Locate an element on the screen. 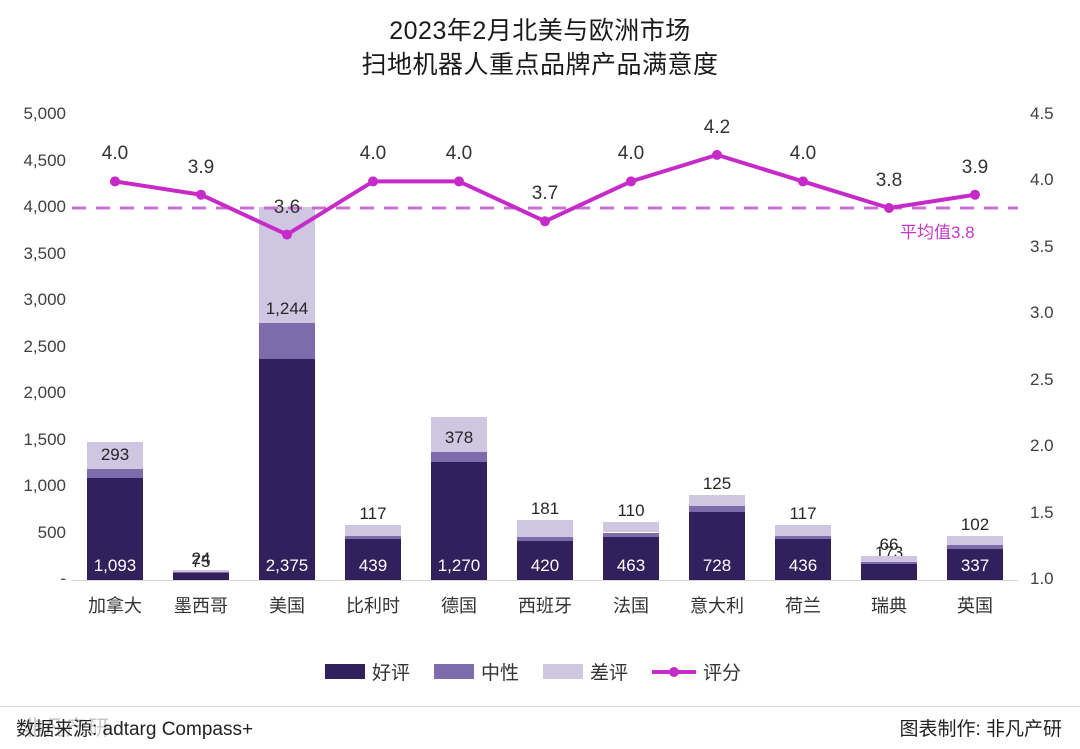 This screenshot has height=749, width=1080. rating-value-label: 4.2 is located at coordinates (717, 127).